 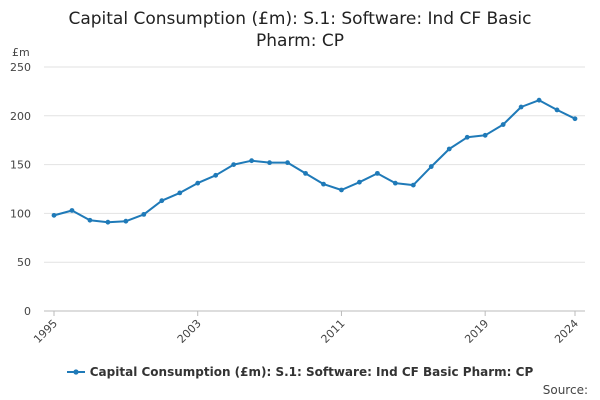 What do you see at coordinates (21, 52) in the screenshot?
I see `y-axis-unit-label: £m` at bounding box center [21, 52].